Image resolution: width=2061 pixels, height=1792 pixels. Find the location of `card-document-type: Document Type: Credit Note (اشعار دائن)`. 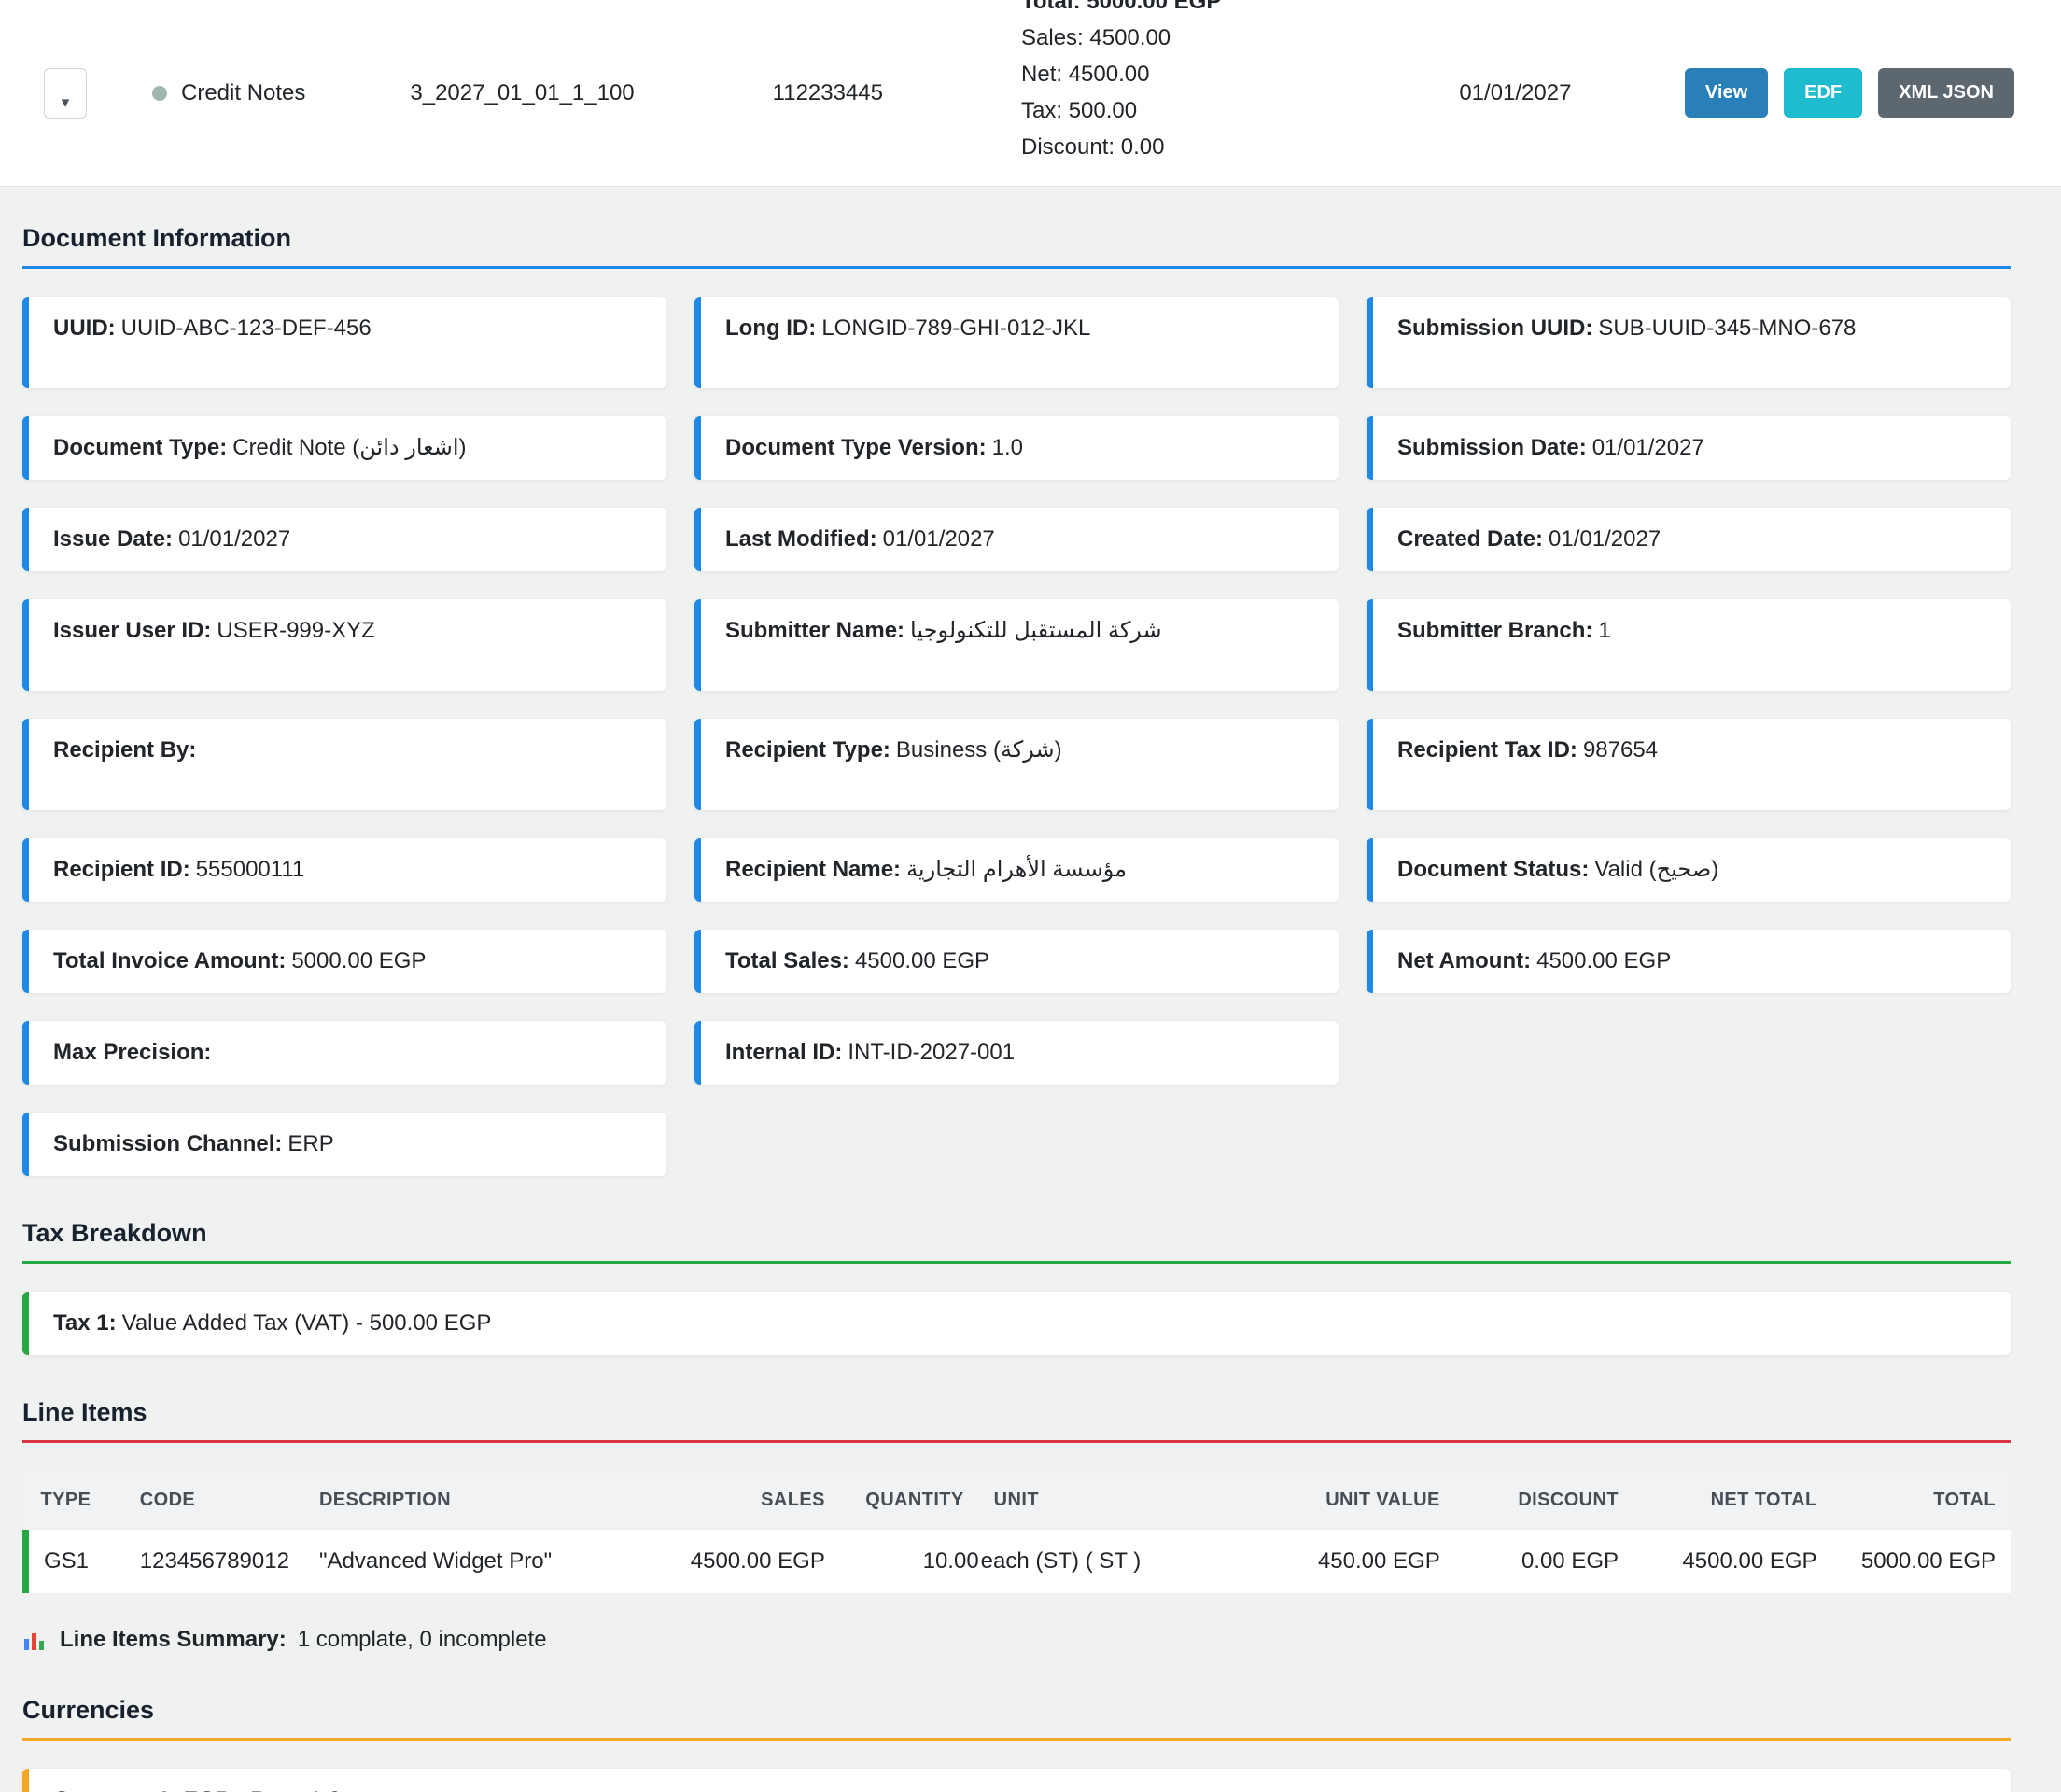

card-document-type: Document Type: Credit Note (اشعار دائن) is located at coordinates (344, 448).